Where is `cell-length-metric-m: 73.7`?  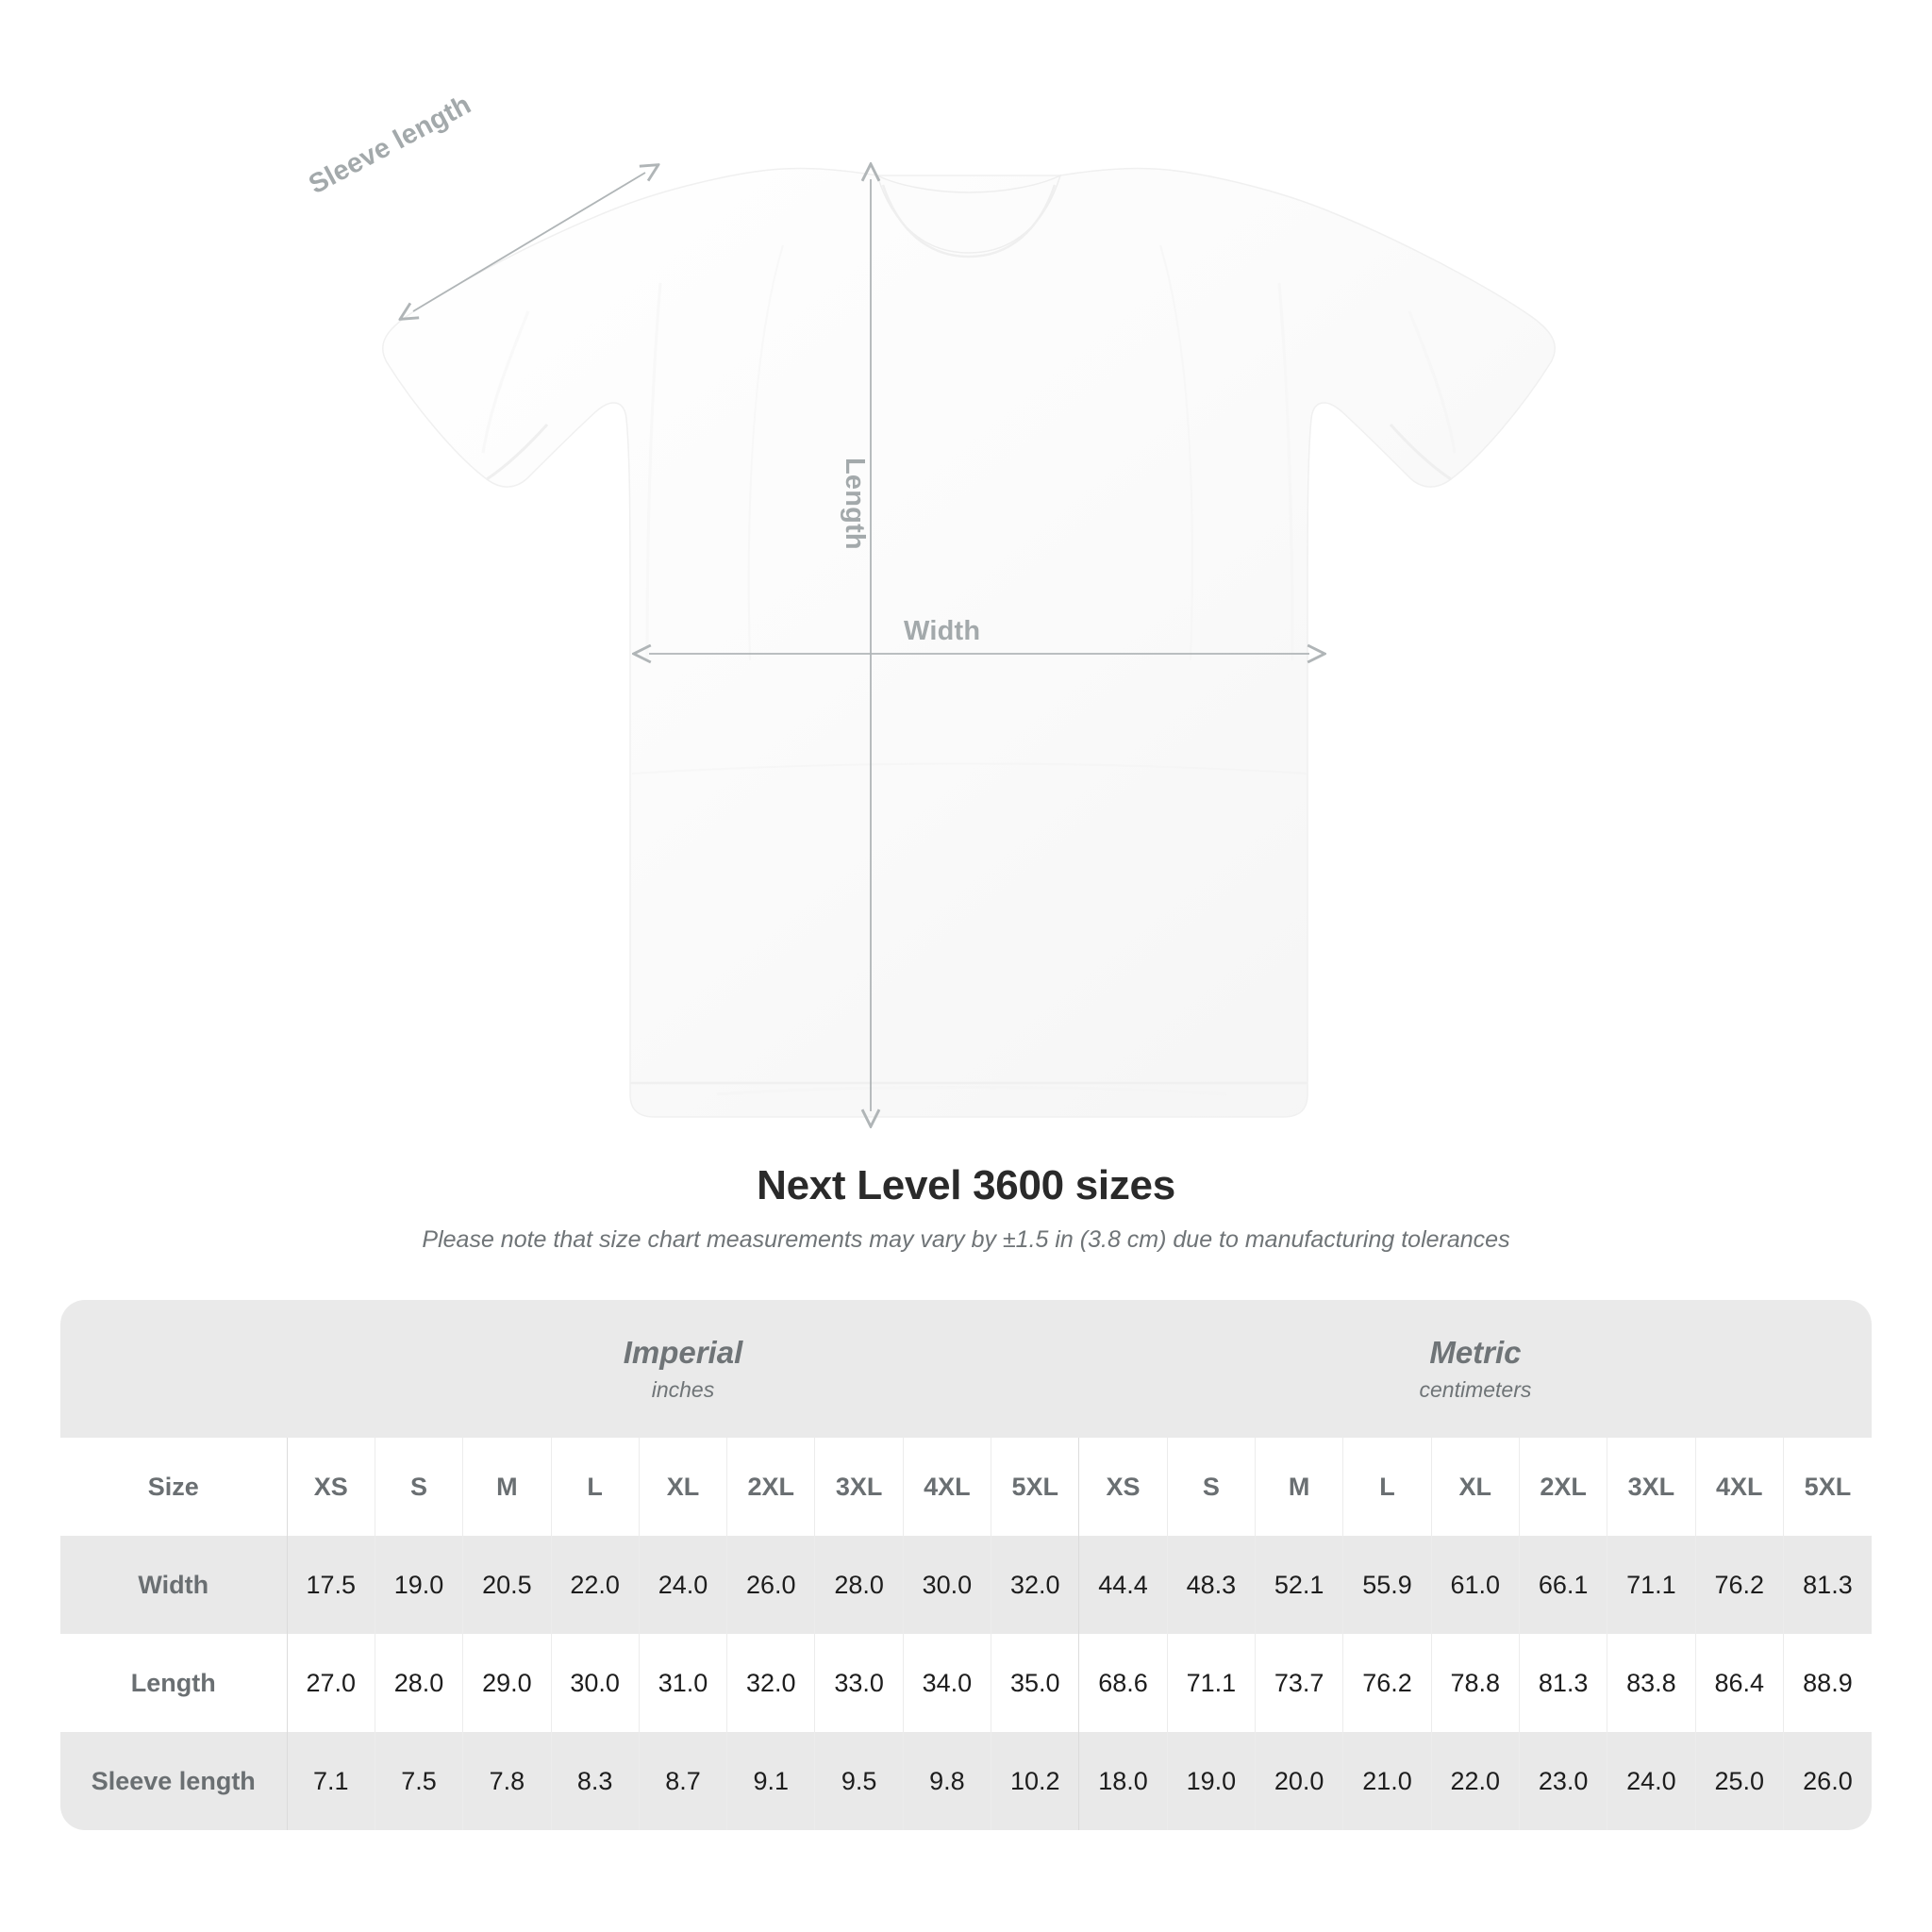 cell-length-metric-m: 73.7 is located at coordinates (1299, 1683).